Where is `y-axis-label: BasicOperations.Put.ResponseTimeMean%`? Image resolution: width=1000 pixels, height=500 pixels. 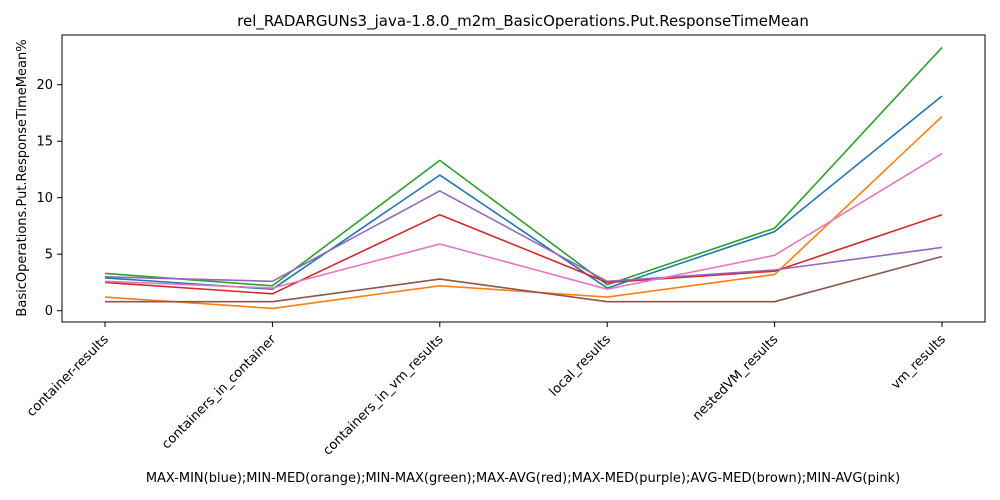 y-axis-label: BasicOperations.Put.ResponseTimeMean% is located at coordinates (22, 177).